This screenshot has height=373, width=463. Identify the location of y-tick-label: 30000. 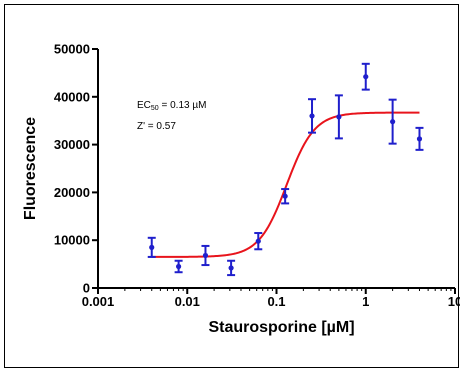
(72, 144).